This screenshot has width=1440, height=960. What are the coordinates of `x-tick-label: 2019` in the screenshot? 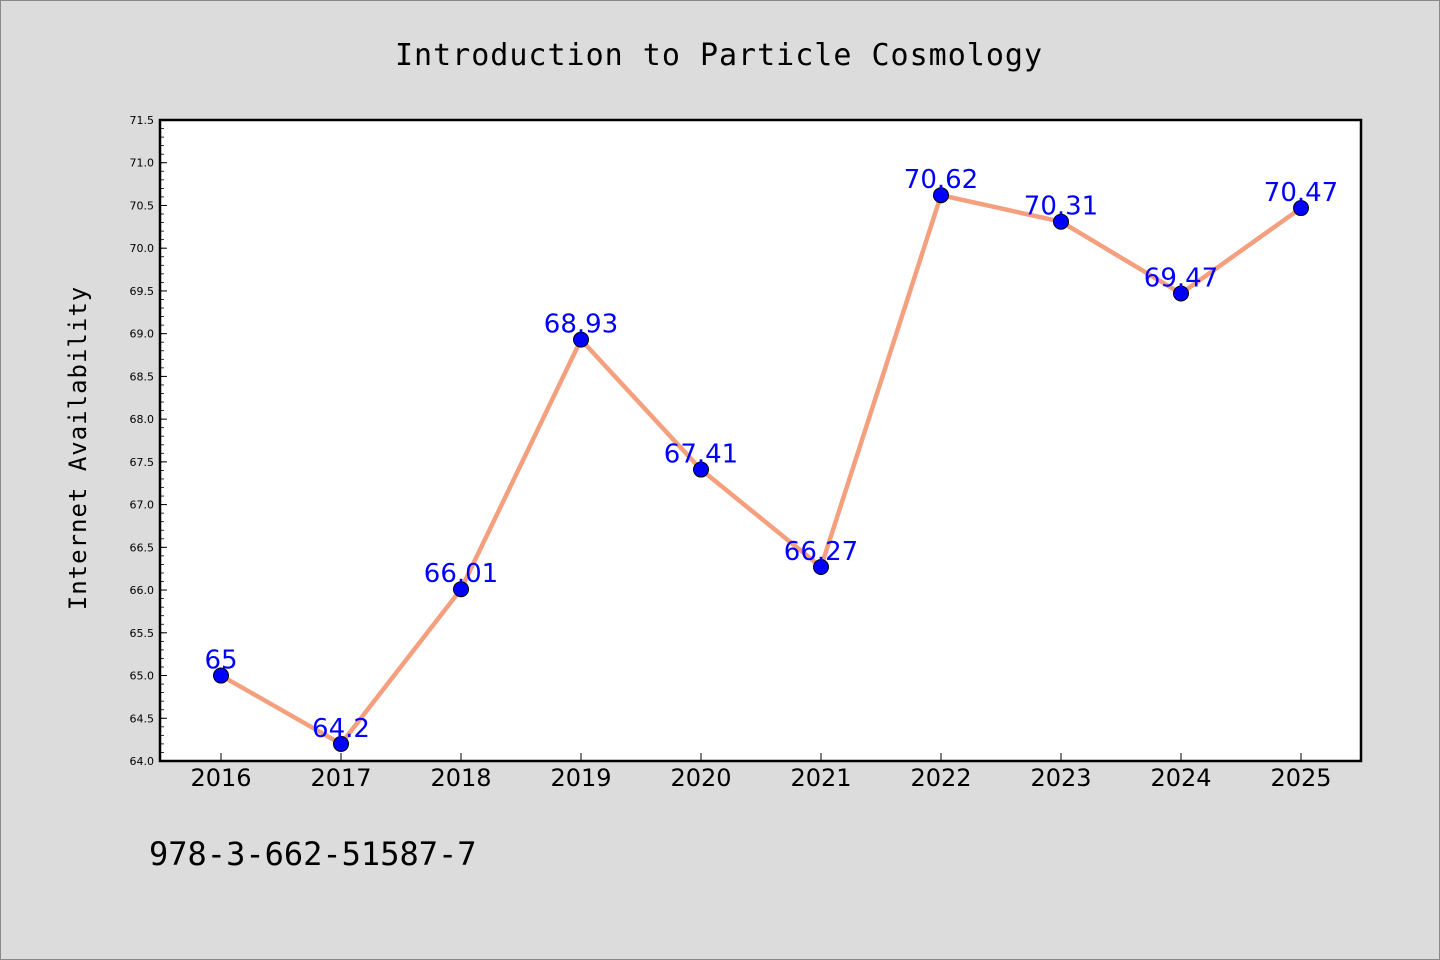 It's located at (580, 778).